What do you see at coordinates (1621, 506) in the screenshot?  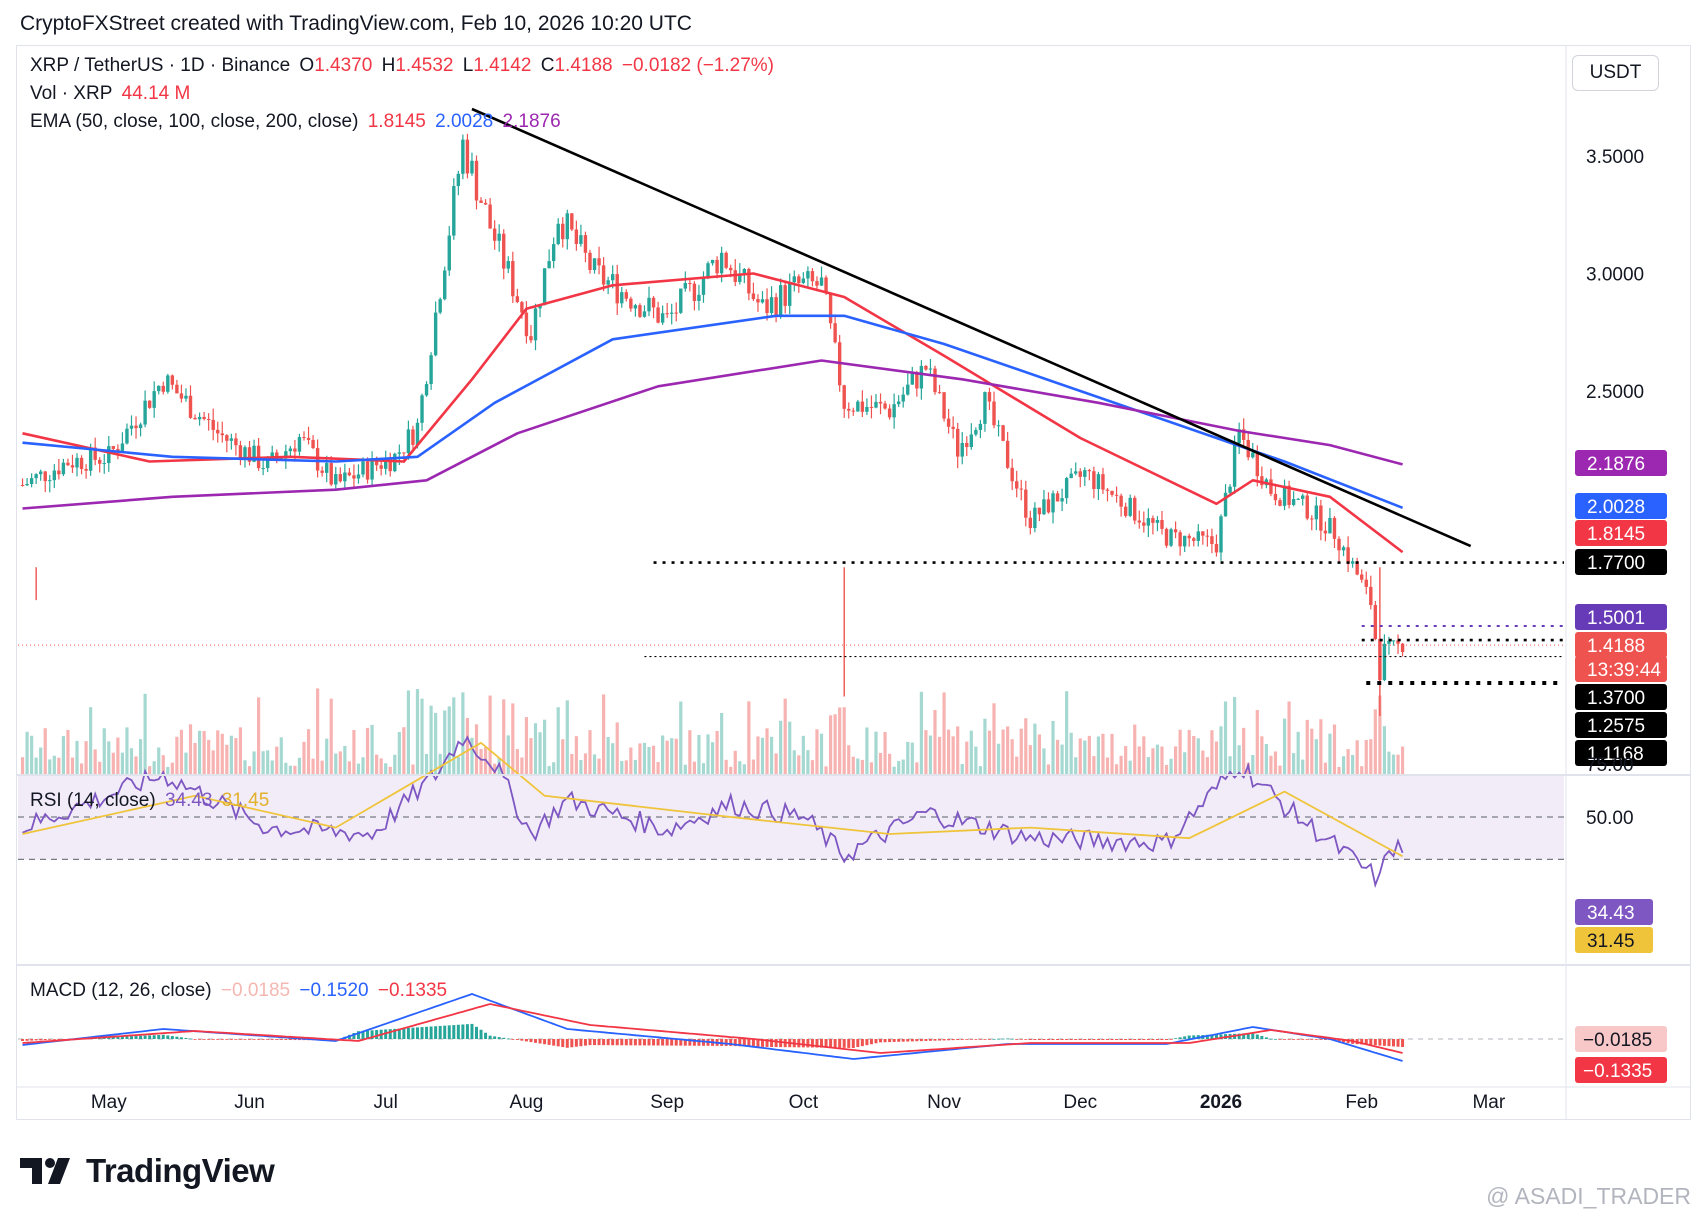 I see `price-axis-badge` at bounding box center [1621, 506].